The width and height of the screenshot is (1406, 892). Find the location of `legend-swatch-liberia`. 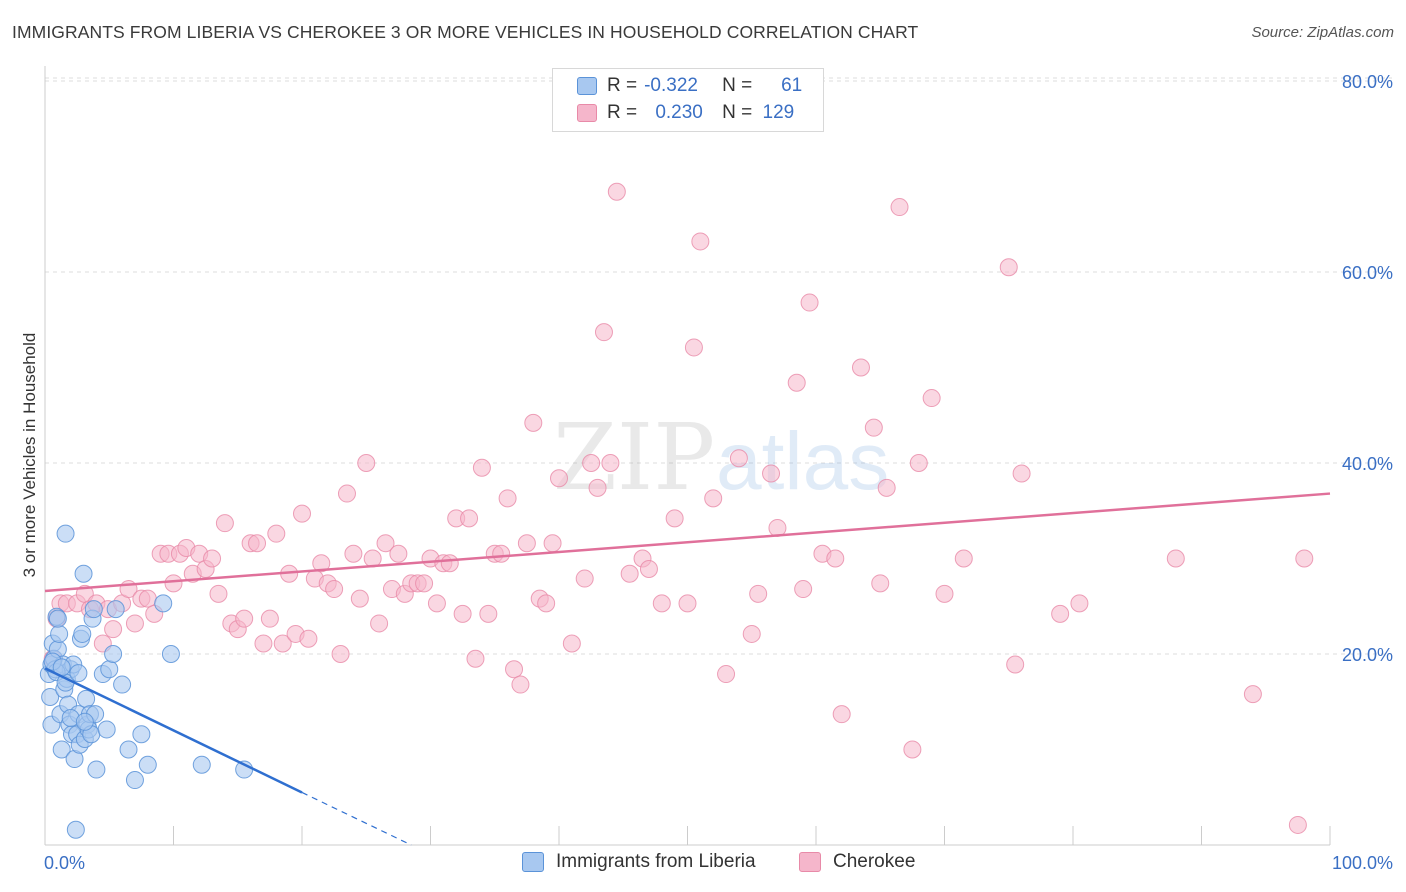

legend-swatch-liberia is located at coordinates (587, 86).